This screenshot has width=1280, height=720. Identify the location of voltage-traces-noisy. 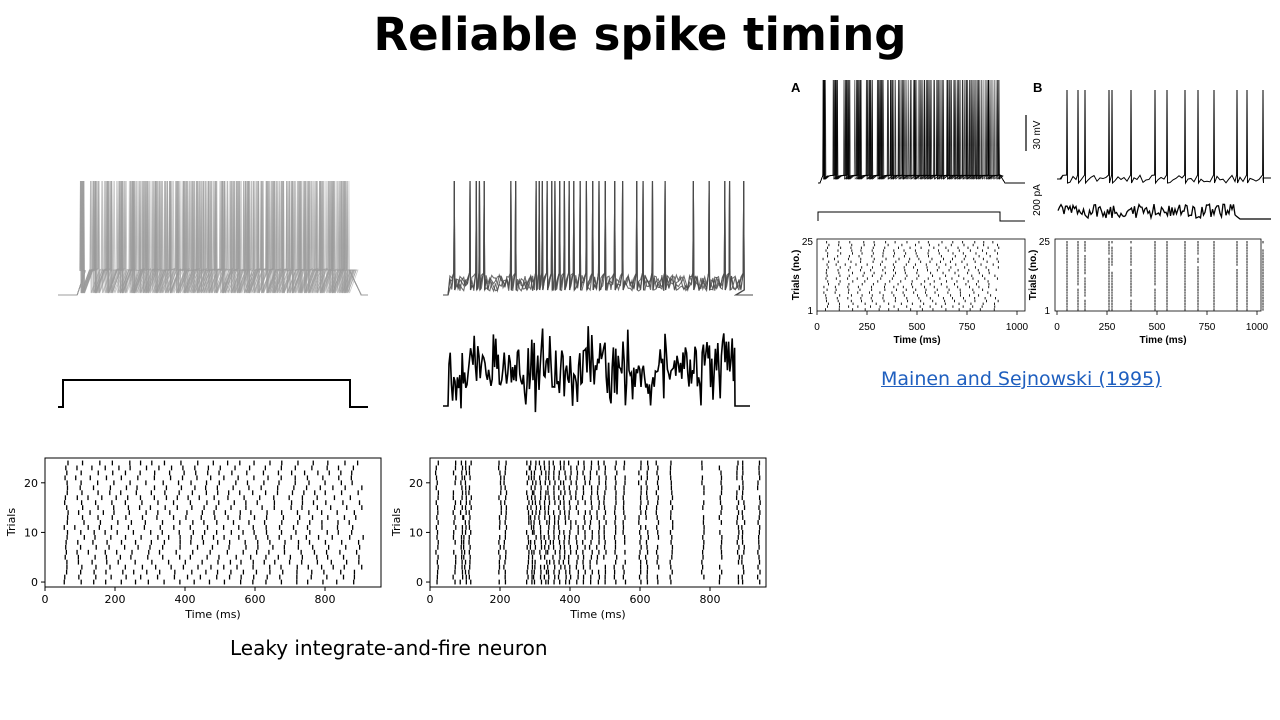
(598, 238).